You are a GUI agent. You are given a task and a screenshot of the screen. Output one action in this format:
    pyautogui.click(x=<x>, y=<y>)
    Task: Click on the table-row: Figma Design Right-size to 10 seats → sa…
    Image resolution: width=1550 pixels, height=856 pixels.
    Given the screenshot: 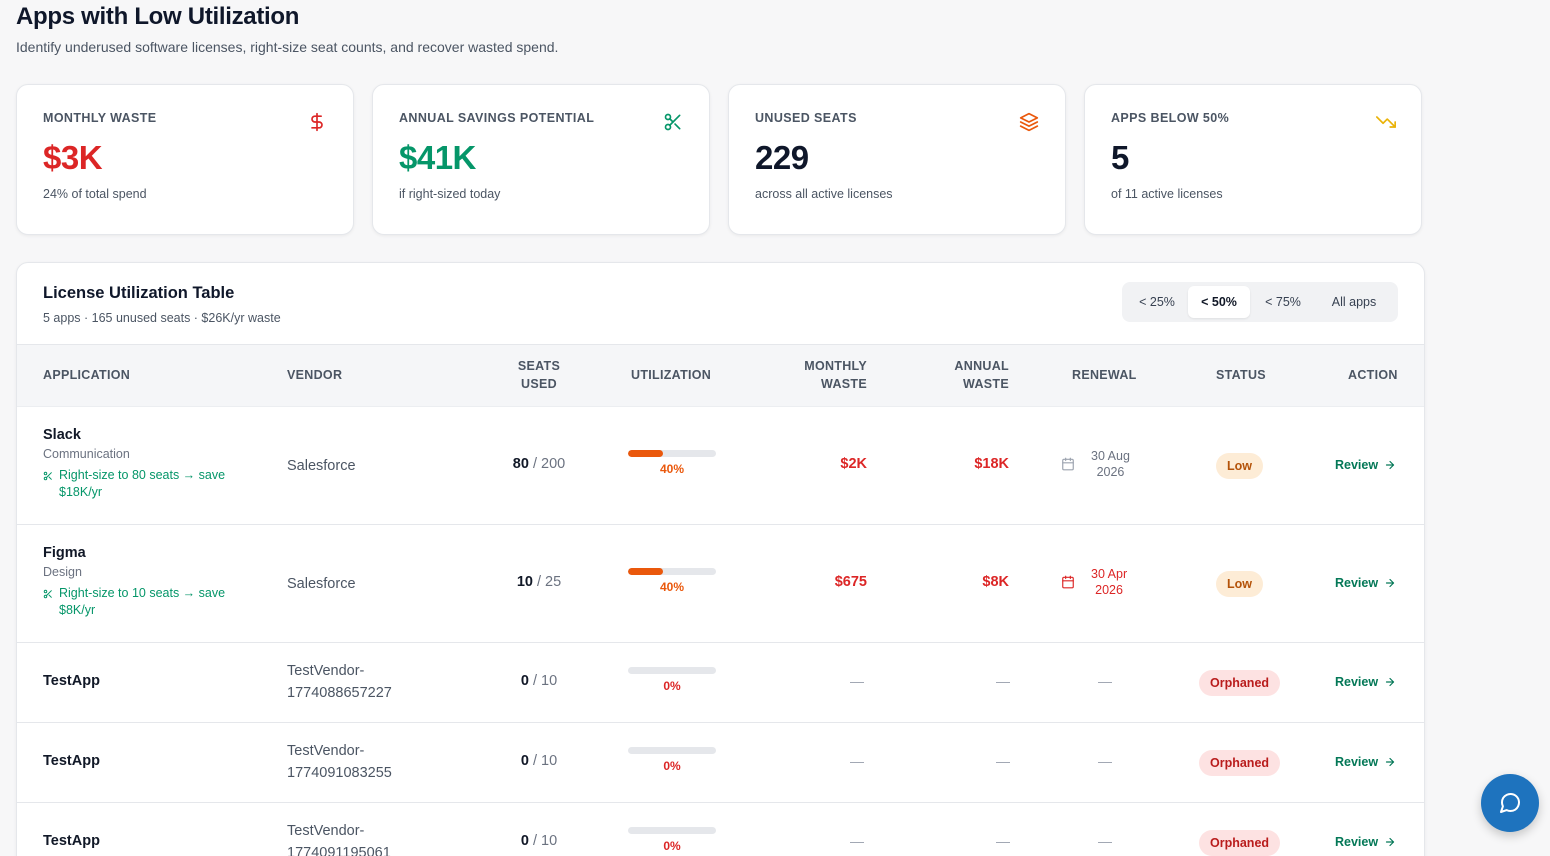 What is the action you would take?
    pyautogui.click(x=720, y=584)
    